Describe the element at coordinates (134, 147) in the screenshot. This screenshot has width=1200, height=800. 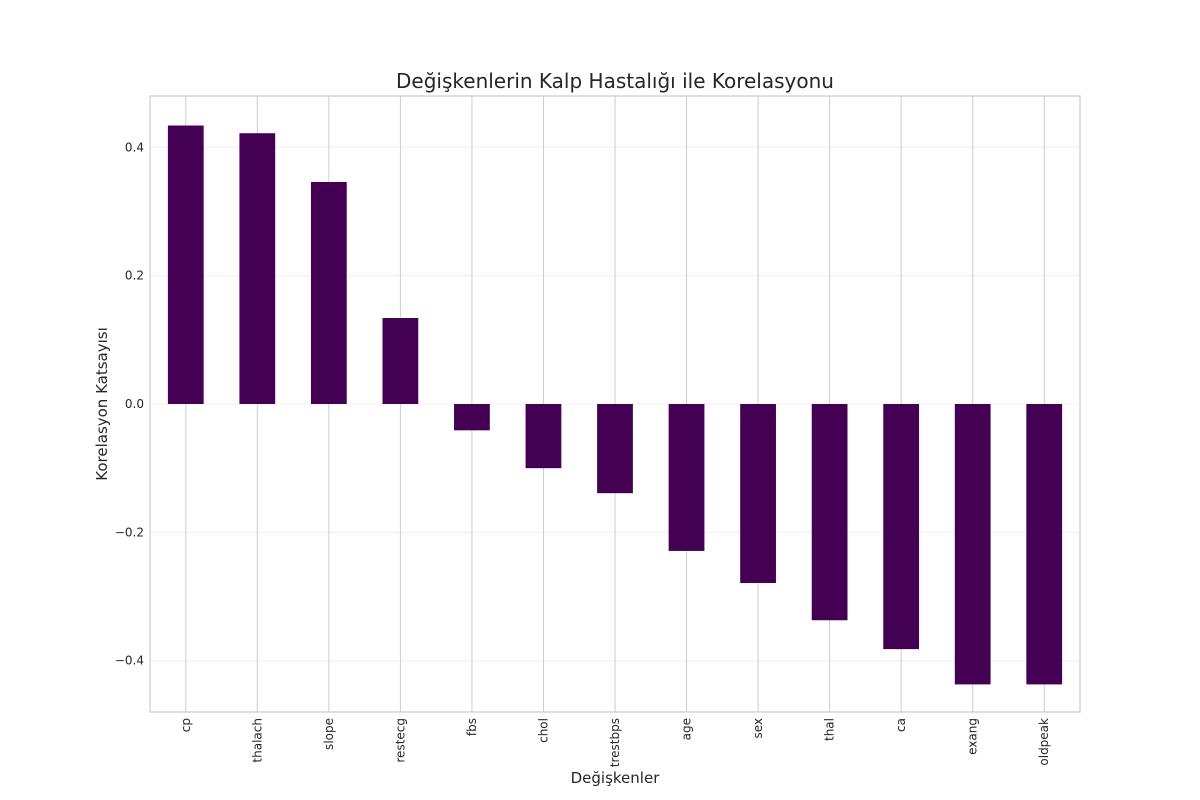
I see `y-tick-label: 0.4` at that location.